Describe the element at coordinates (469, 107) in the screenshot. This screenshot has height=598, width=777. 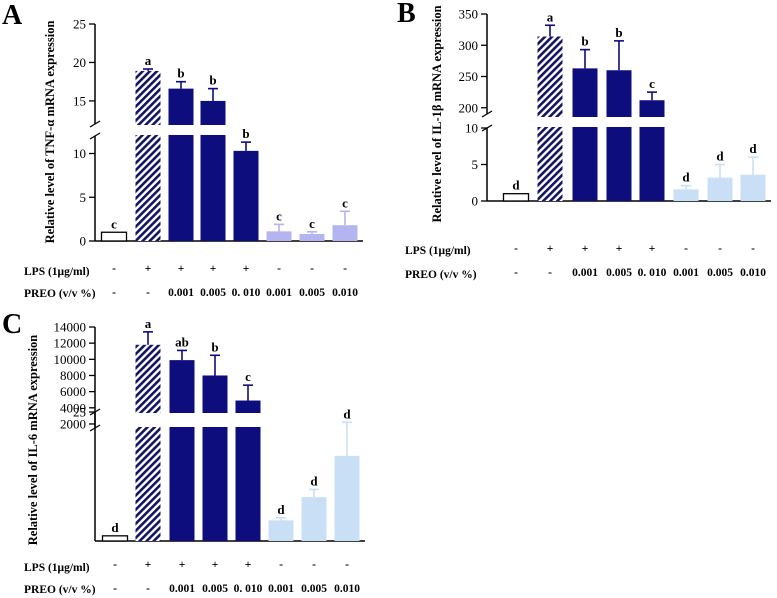
I see `y-tick-label: 200` at that location.